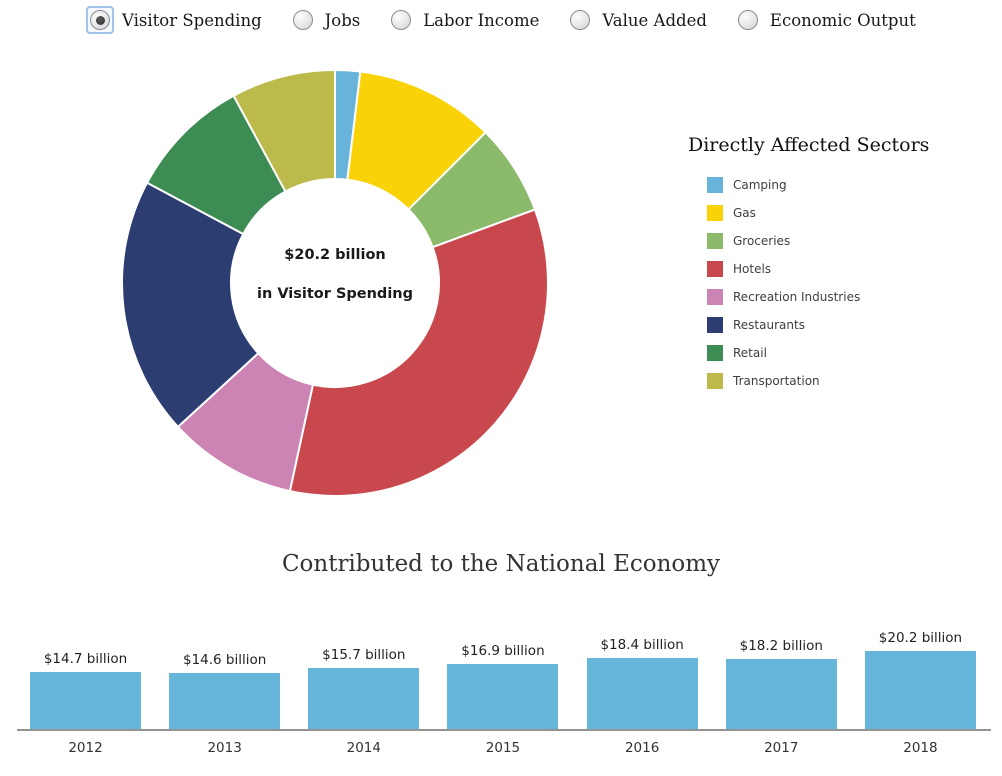 This screenshot has height=776, width=1002. I want to click on donut-center-label: $20.2 billion in Visitor Spending, so click(335, 274).